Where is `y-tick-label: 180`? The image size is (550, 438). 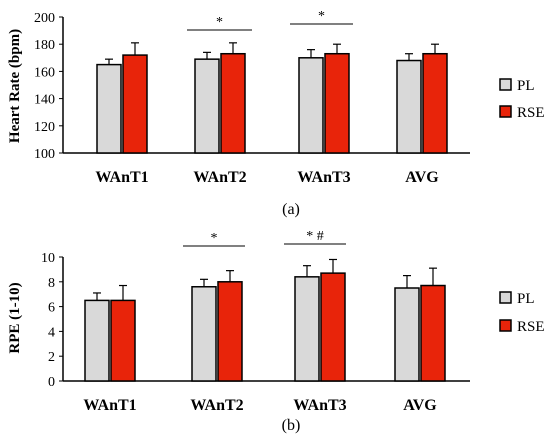
y-tick-label: 180 is located at coordinates (44, 45).